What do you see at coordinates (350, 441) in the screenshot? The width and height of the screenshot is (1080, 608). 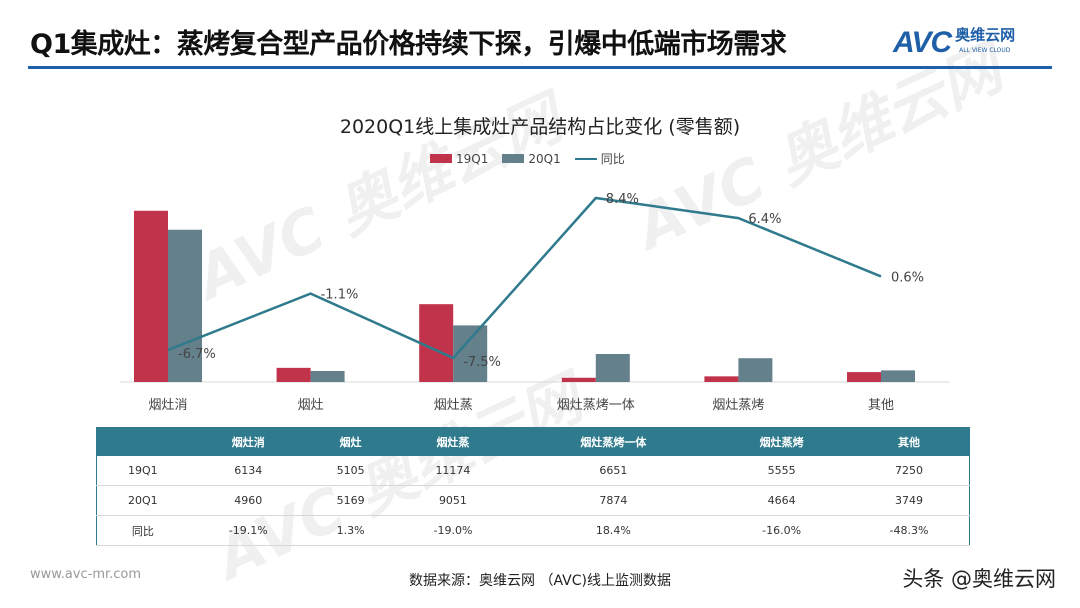 I see `table-header: 烟灶` at bounding box center [350, 441].